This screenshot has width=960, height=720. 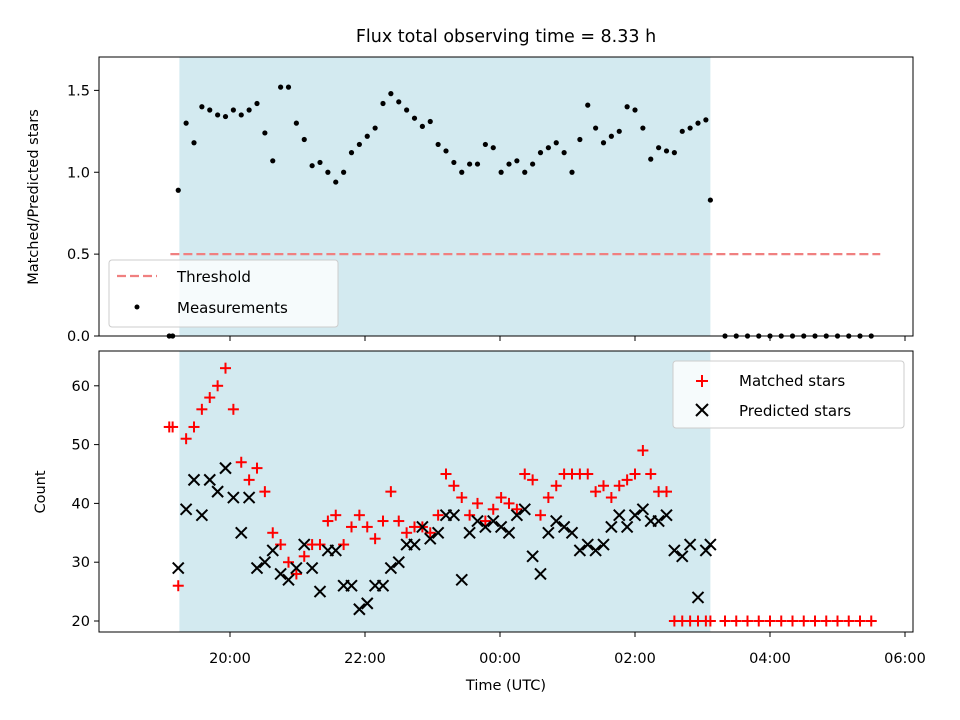 What do you see at coordinates (81, 446) in the screenshot?
I see `y-tick-label: 50` at bounding box center [81, 446].